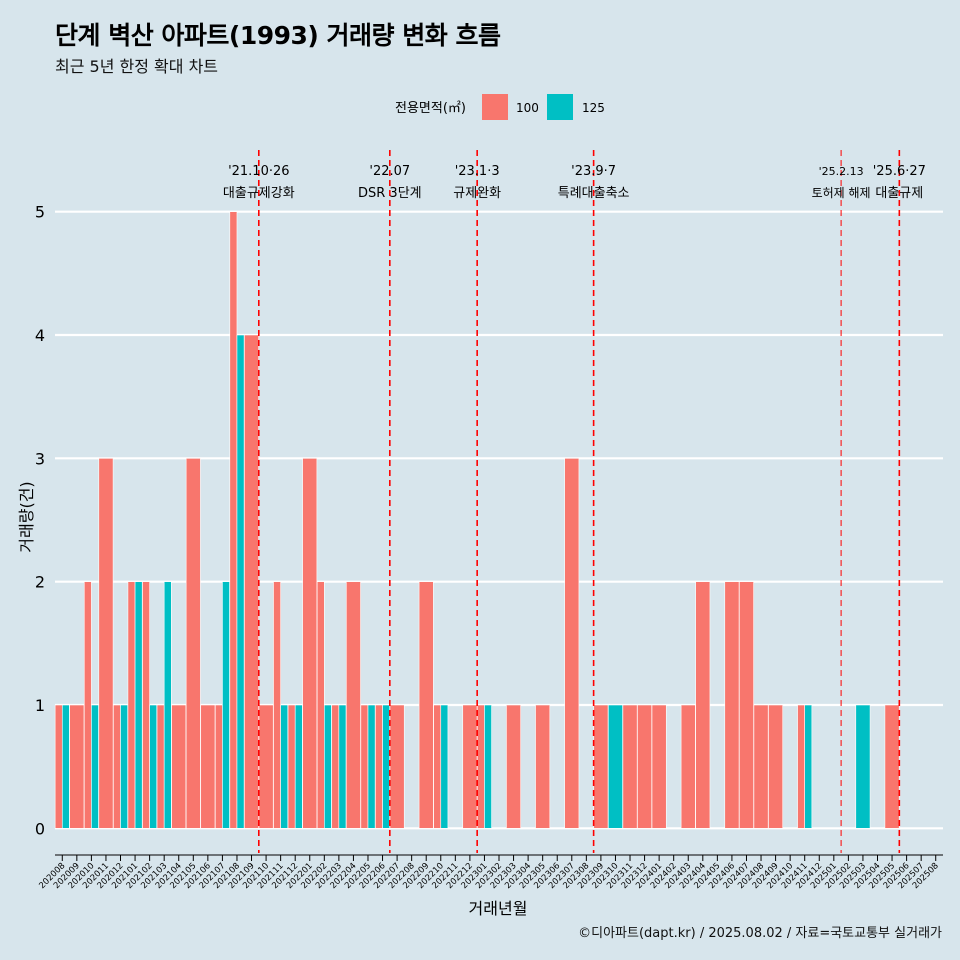 This screenshot has height=960, width=960. Describe the element at coordinates (390, 193) in the screenshot. I see `annotation-label-1: DSR 3단계` at that location.